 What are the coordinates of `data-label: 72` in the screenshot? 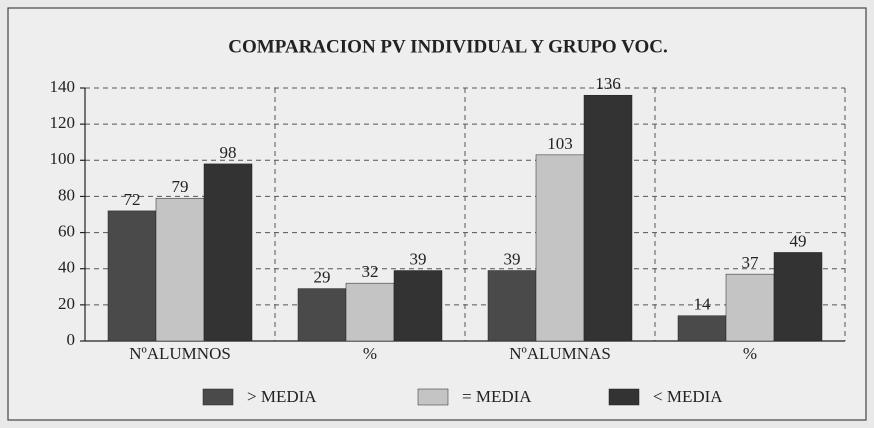 It's located at (132, 199).